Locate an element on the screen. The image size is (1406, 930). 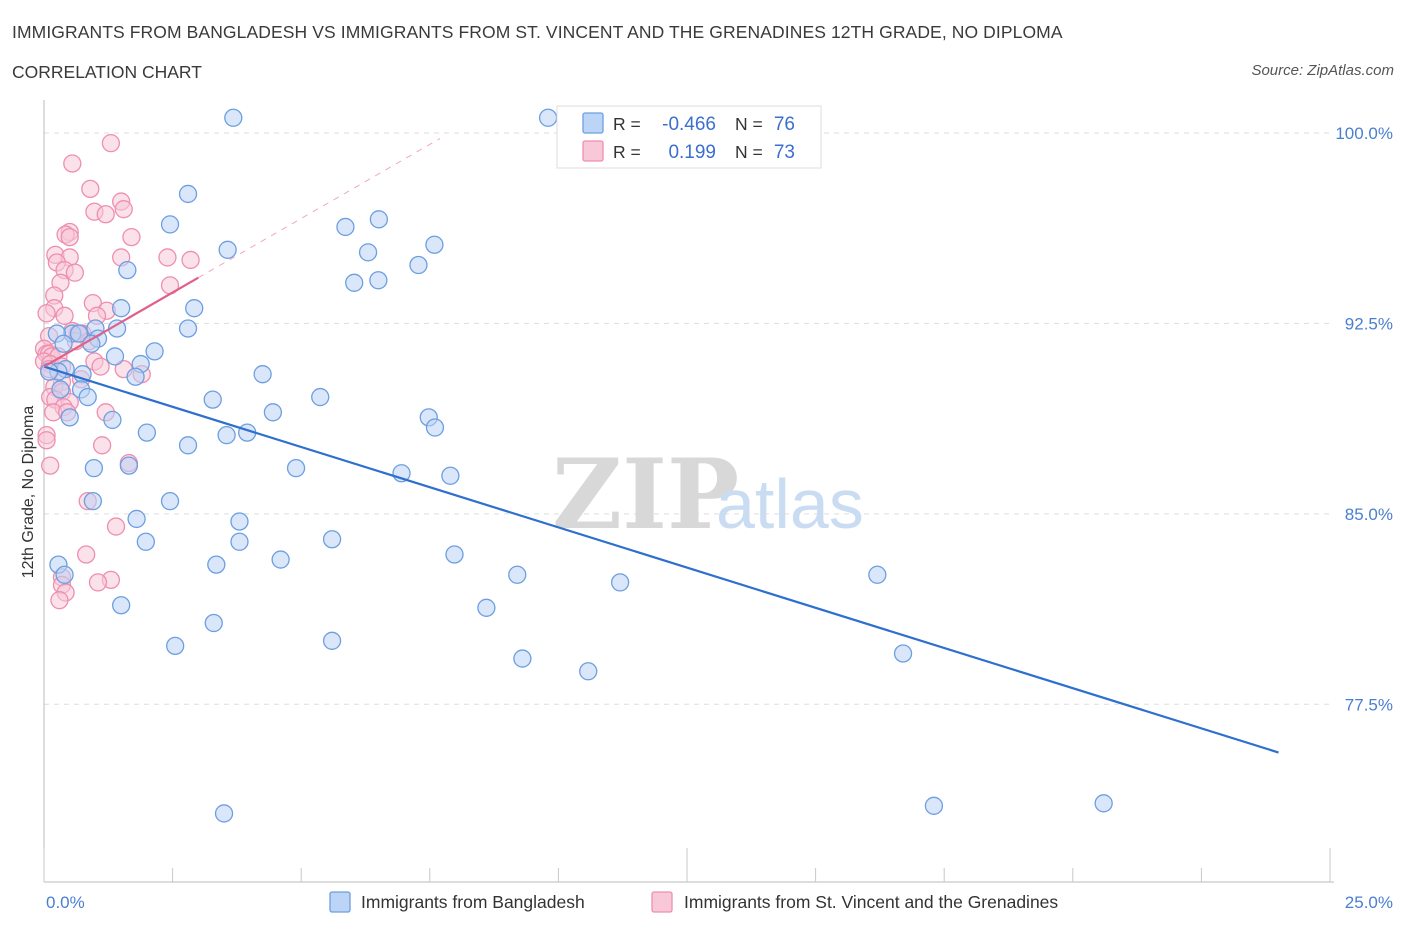
legend-swatch-blue is located at coordinates (593, 123).